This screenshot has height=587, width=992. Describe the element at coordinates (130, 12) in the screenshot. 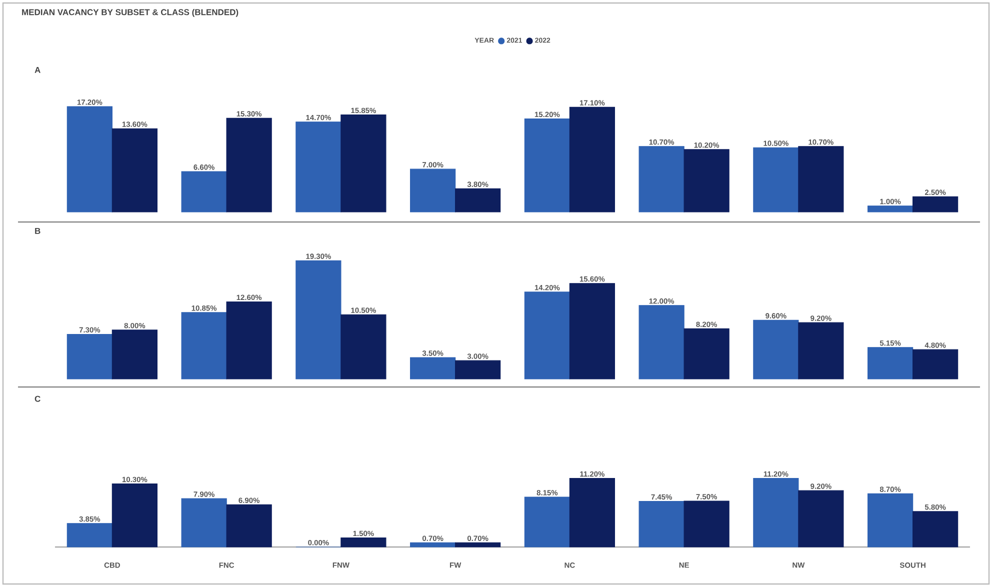

I see `chart-title: MEDIAN VACANCY BY SUBSET & CLASS (BLENDED)` at that location.